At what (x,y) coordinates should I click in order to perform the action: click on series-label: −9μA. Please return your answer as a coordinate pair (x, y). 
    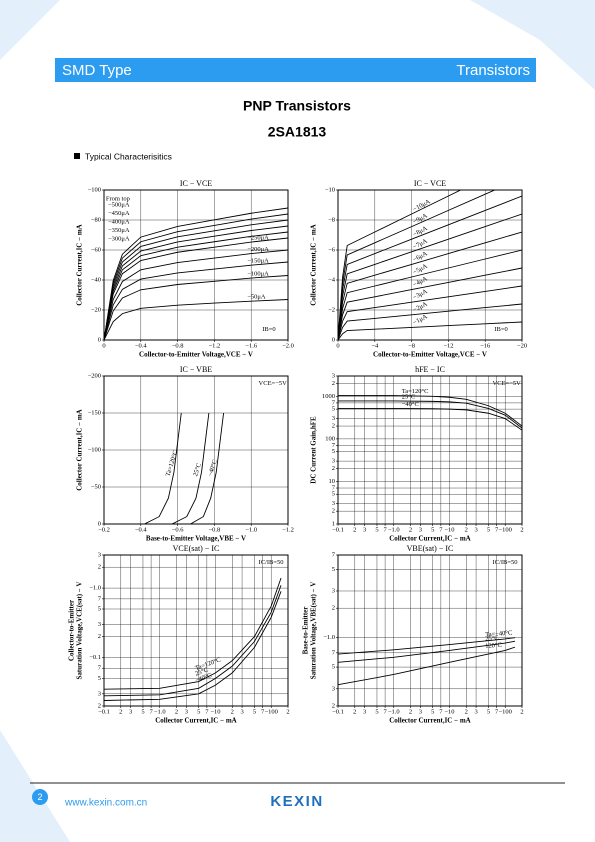
    Looking at the image, I should click on (420, 218).